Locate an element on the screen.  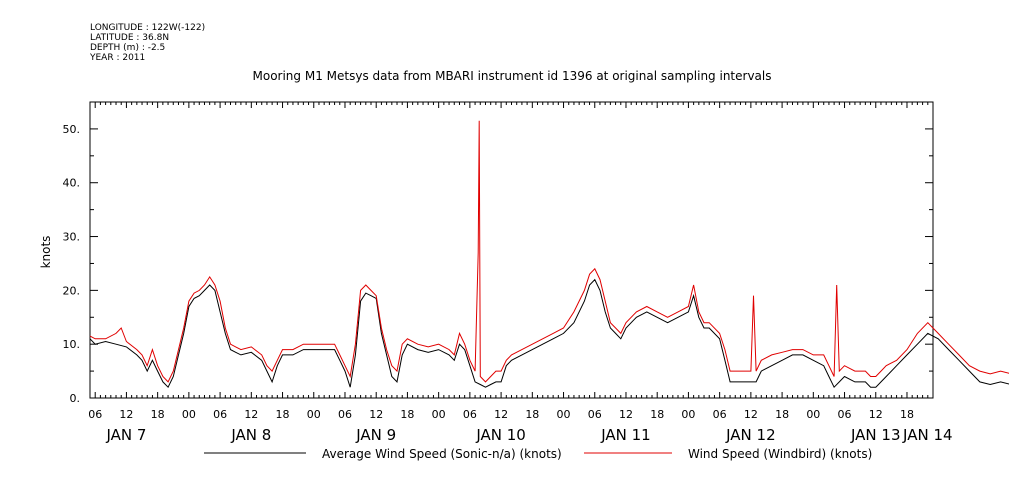
y-tick-label: 10. is located at coordinates (72, 344).